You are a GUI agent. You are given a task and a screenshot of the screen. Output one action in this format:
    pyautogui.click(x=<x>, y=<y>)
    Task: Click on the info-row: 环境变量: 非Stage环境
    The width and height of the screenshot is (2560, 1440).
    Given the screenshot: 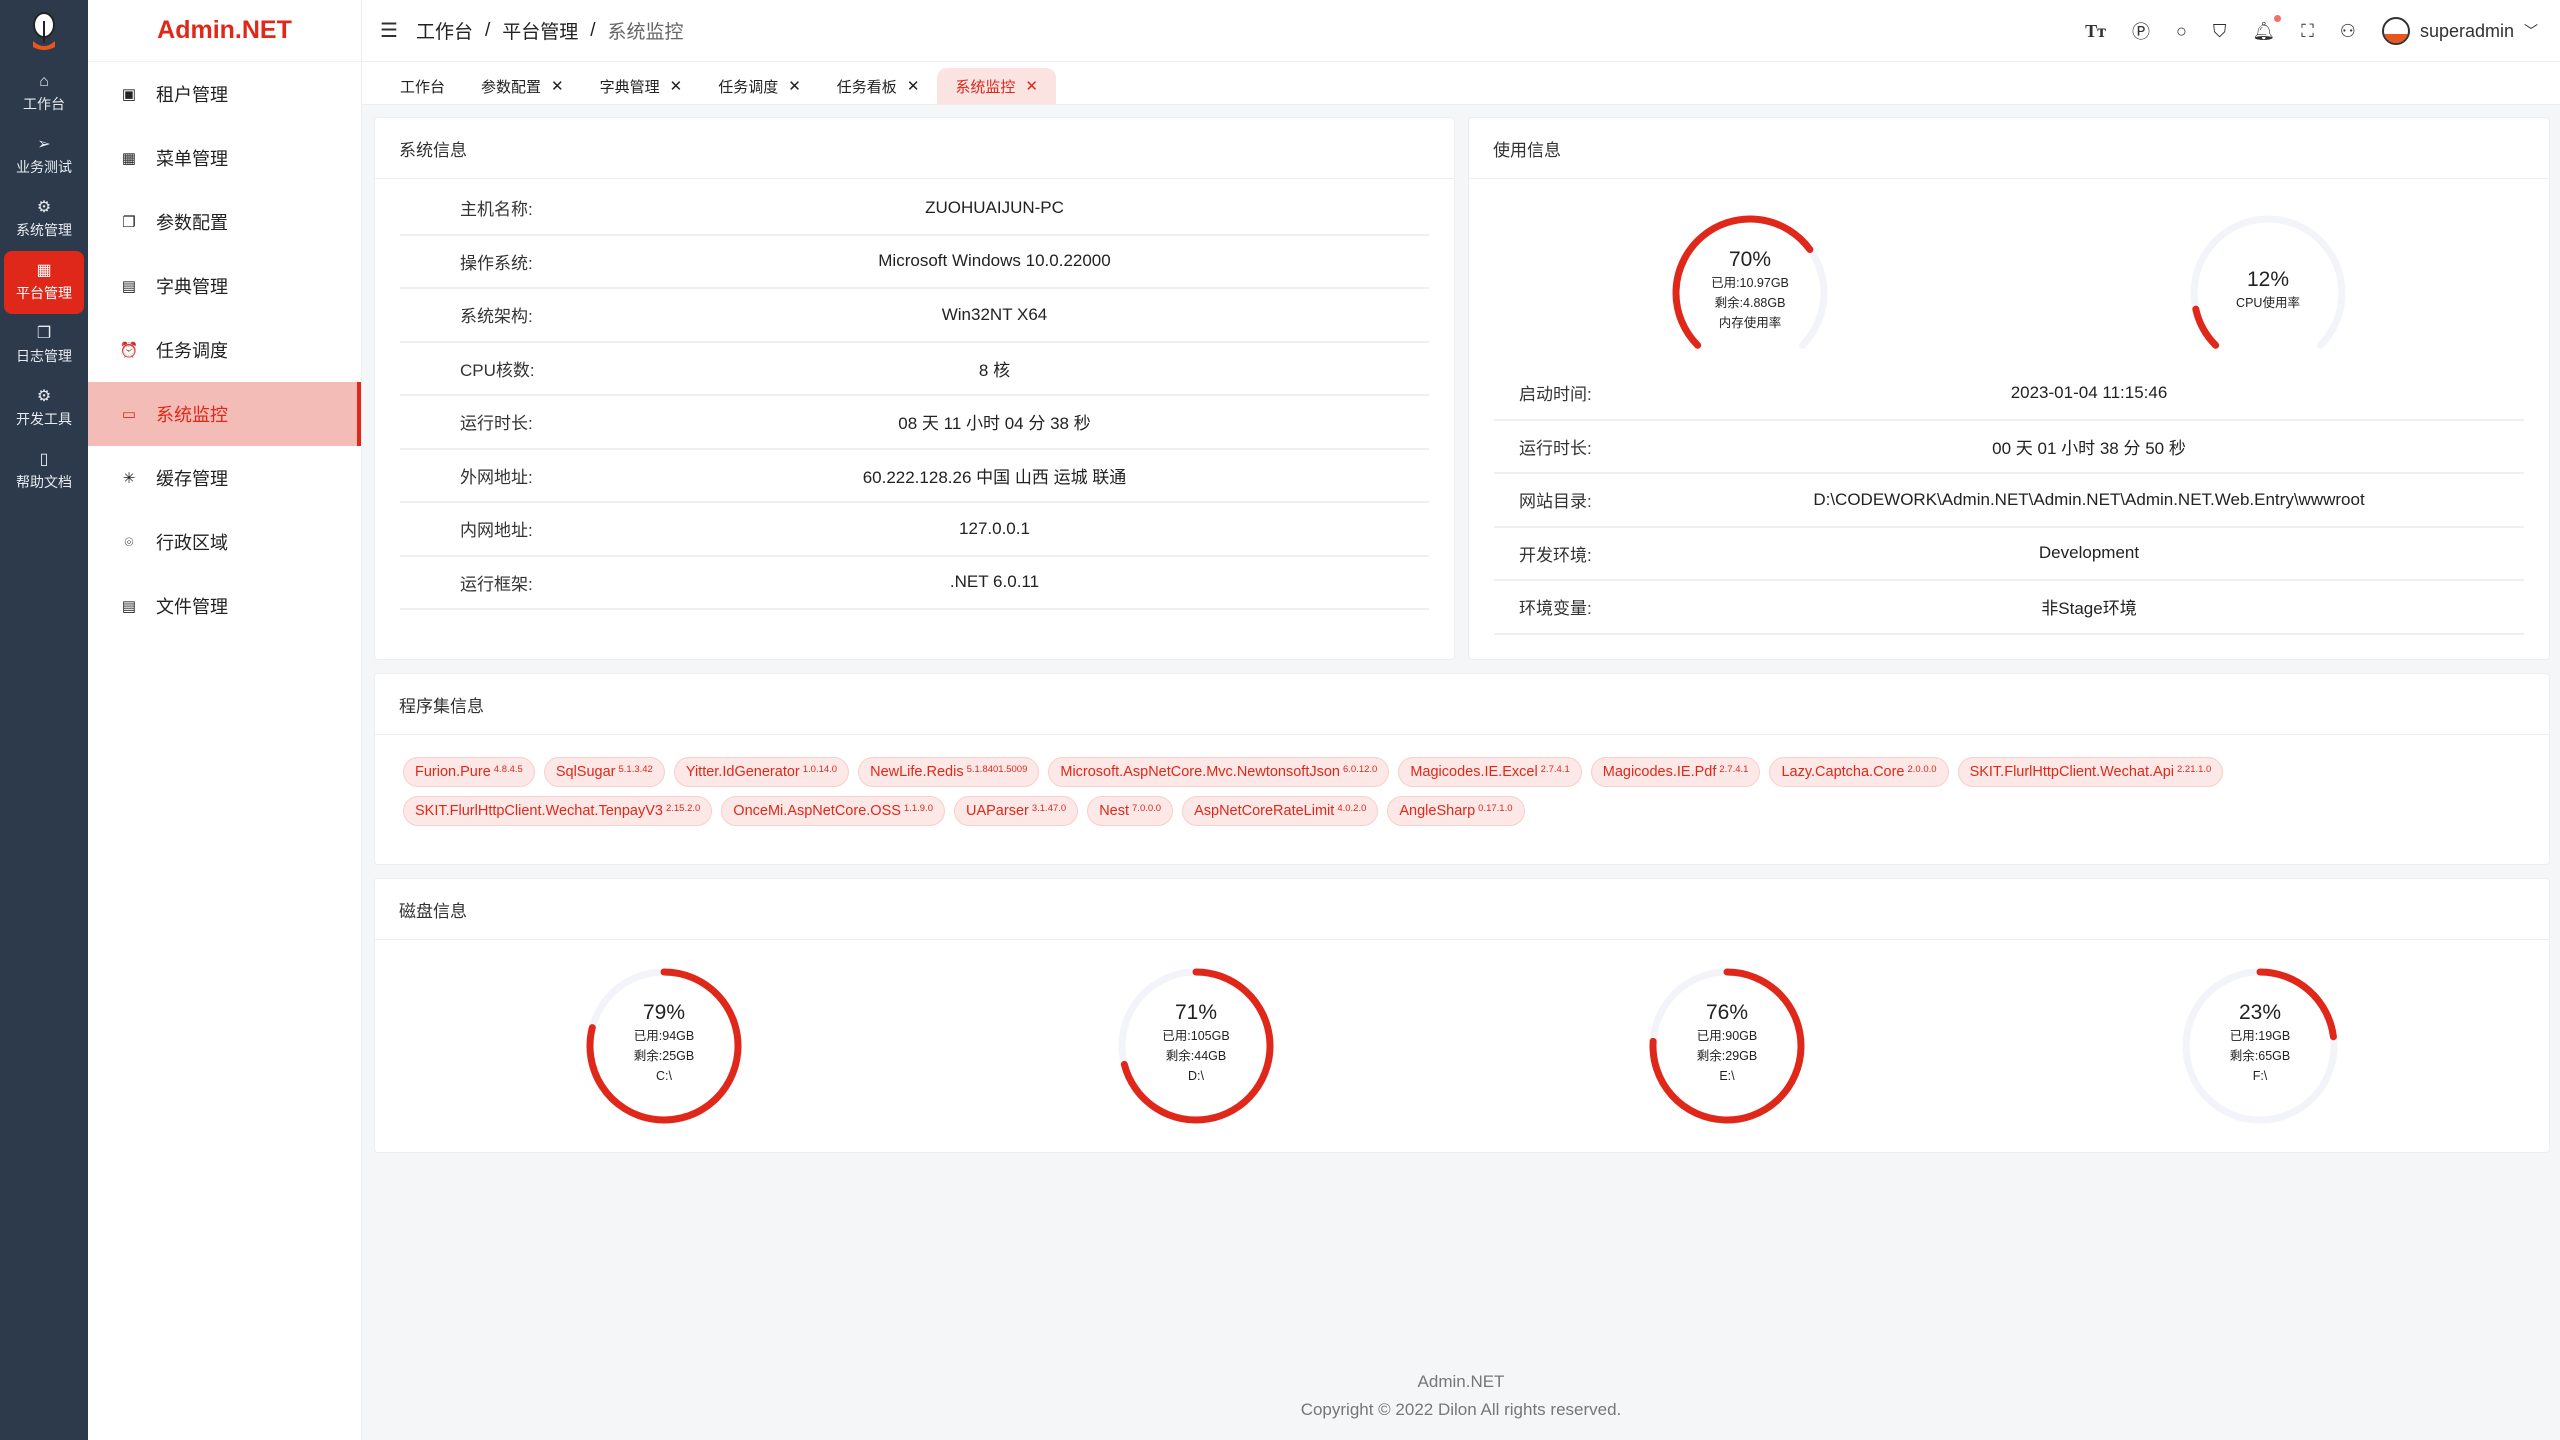 What is the action you would take?
    pyautogui.click(x=2009, y=608)
    